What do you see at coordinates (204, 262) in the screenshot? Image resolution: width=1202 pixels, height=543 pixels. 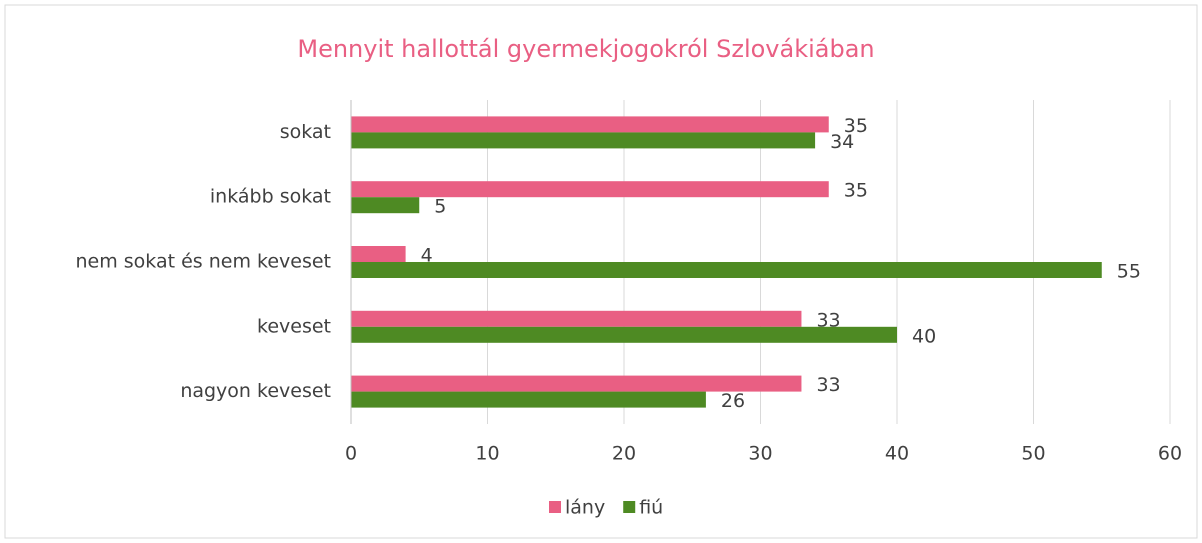 I see `y-tick-label: nem sokat és nem keveset` at bounding box center [204, 262].